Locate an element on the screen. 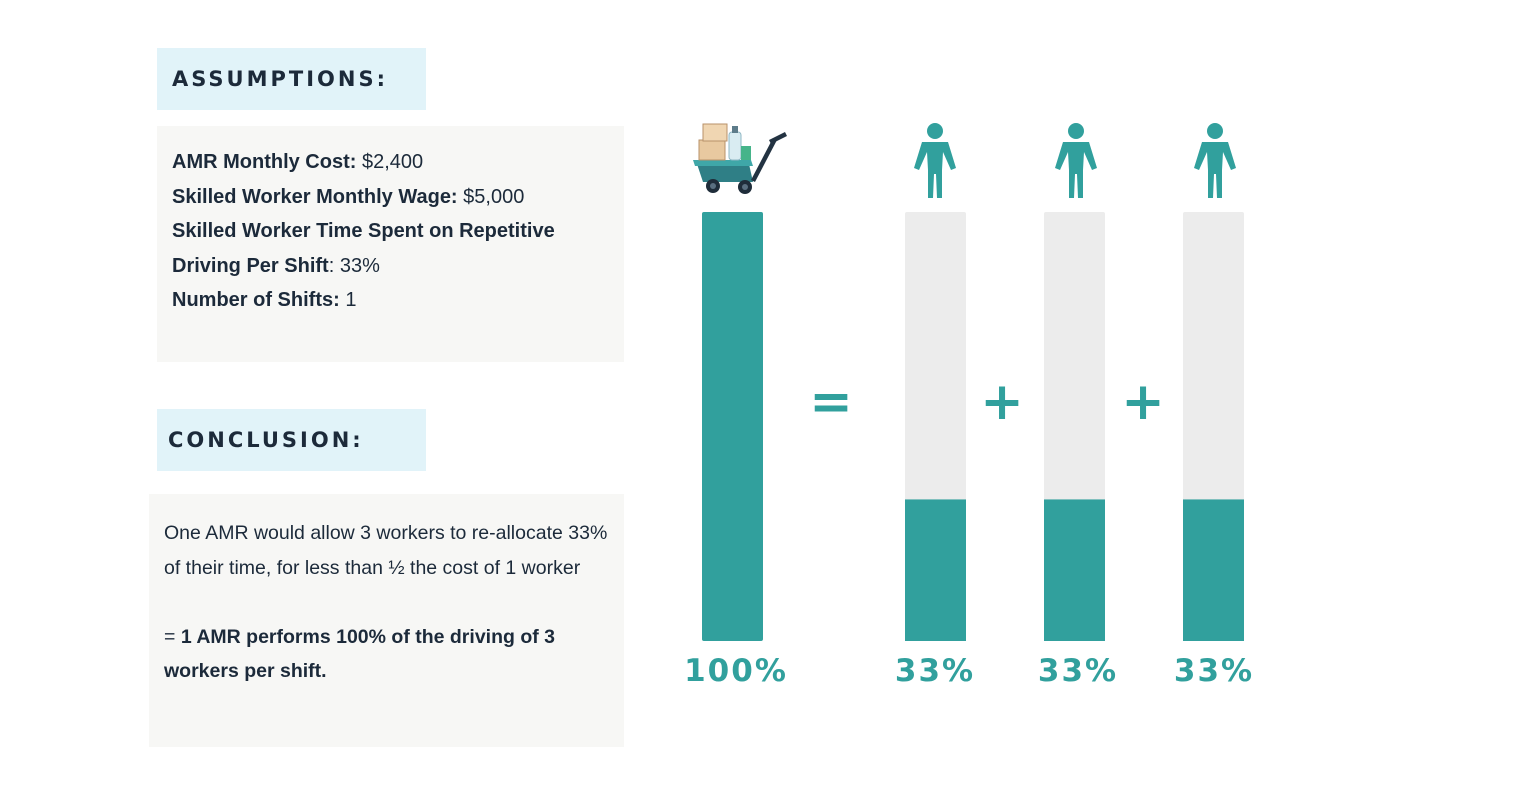  assumption-line-time-spent: Skilled Worker Time Spent on Repetitive is located at coordinates (398, 231).